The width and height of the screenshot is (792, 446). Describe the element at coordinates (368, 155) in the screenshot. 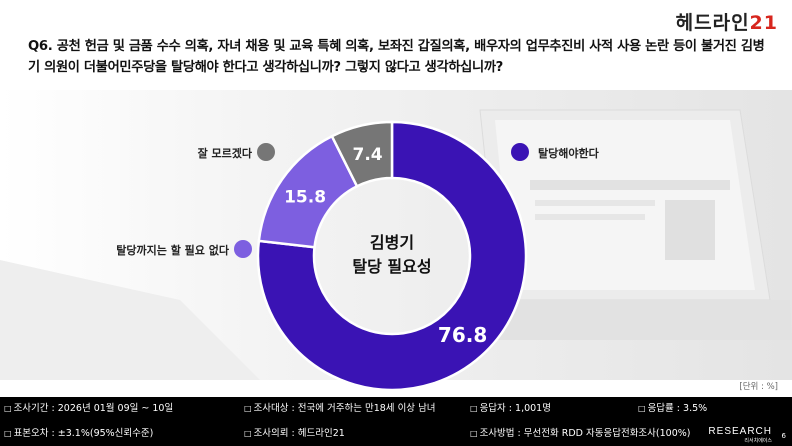

I see `slice-value-2: 7.4` at that location.